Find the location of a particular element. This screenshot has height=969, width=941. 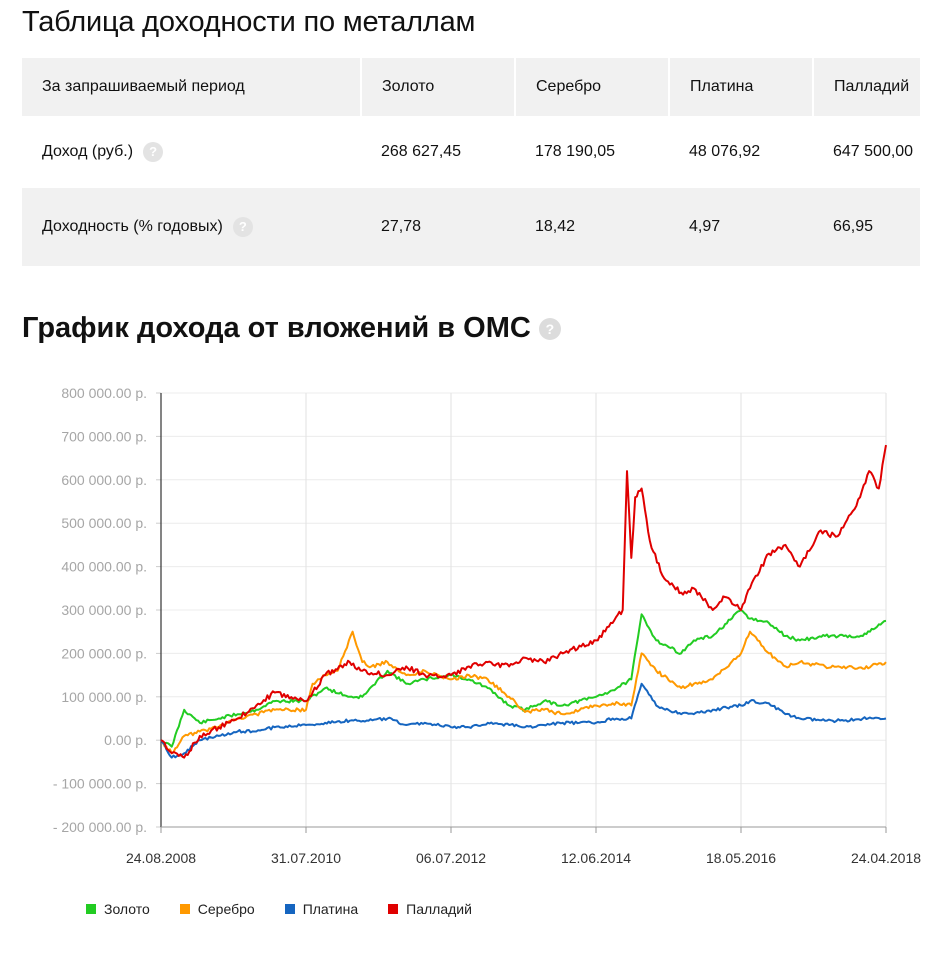

row-label-cell: Доход (руб.)? is located at coordinates (191, 152).